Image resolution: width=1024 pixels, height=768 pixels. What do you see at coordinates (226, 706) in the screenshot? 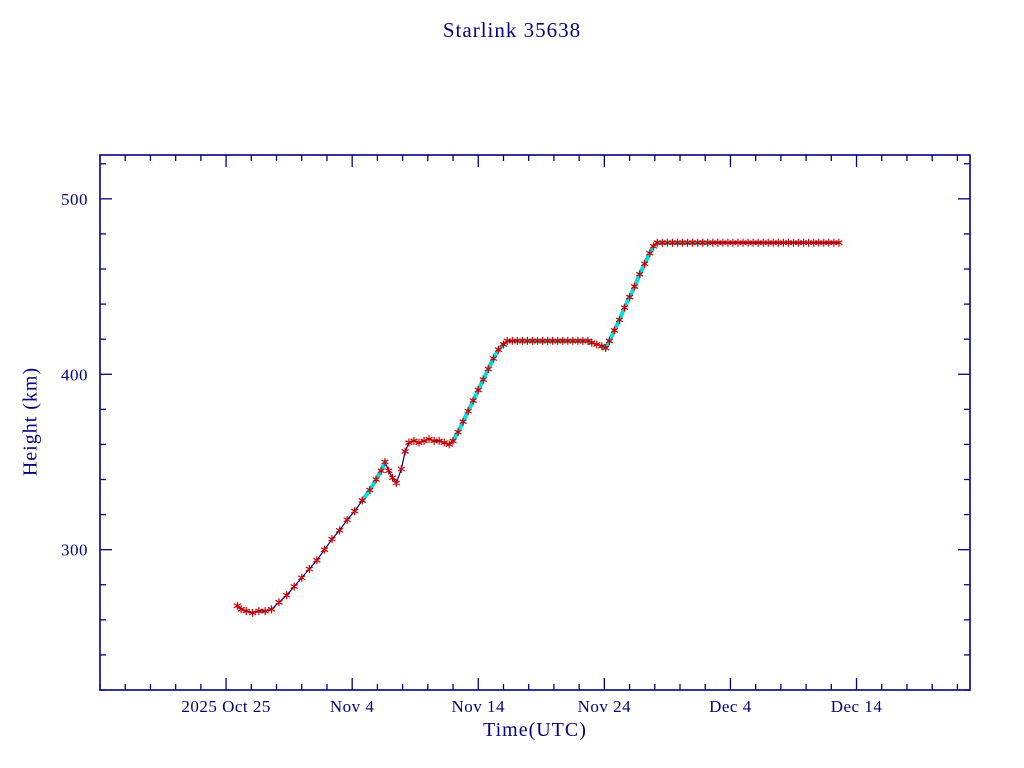
I see `svg-text: 2025 Oct 25` at bounding box center [226, 706].